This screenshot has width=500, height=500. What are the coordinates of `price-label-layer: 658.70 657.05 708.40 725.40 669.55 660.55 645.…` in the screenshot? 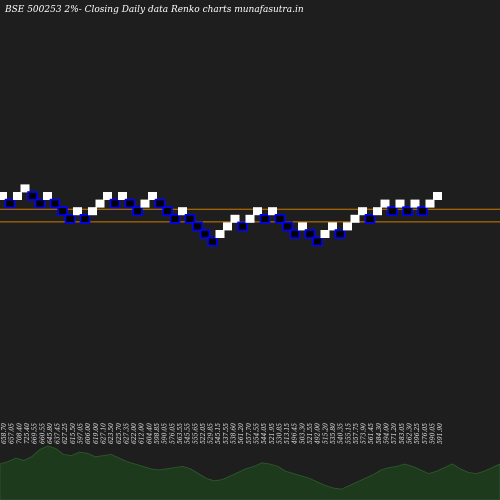 It's located at (222, 434).